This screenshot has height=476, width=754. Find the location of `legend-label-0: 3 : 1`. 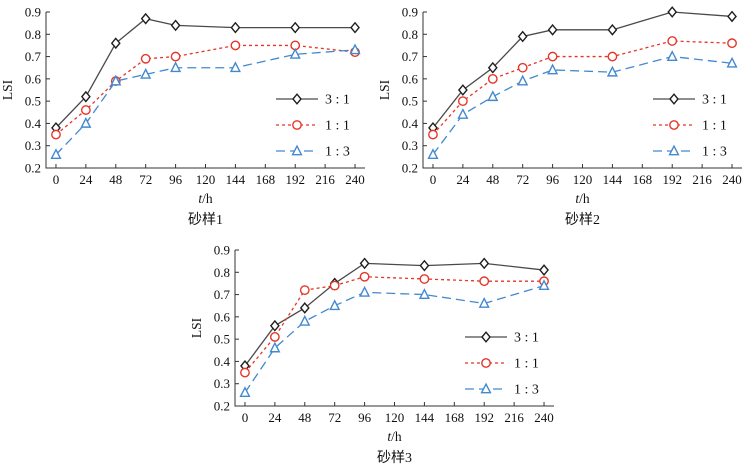

legend-label-0: 3 : 1 is located at coordinates (526, 338).